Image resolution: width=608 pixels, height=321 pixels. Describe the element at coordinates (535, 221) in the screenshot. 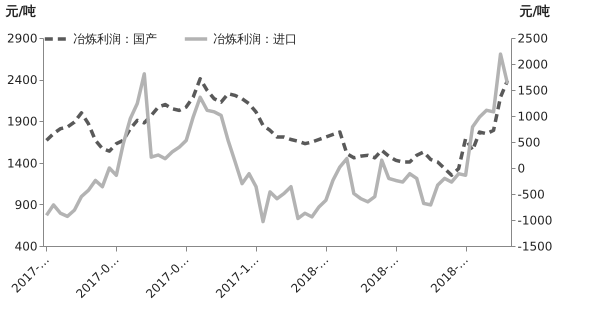

I see `y2-tick-label: -1000` at that location.